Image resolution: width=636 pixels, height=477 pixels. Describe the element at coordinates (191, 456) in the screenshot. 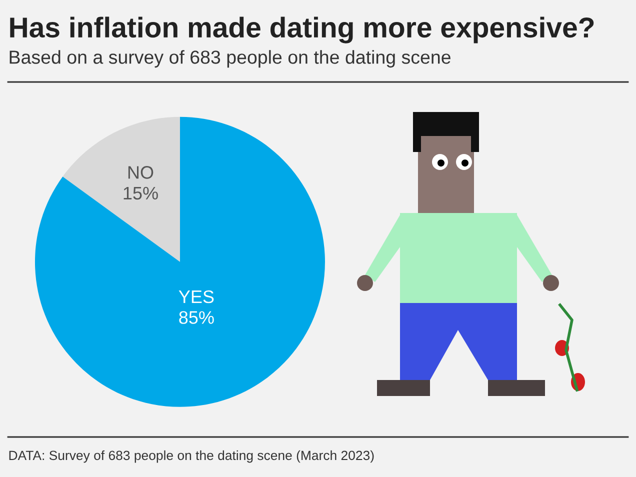

I see `text: DATA: Survey of 683 people on the dating scene (March 2023)` at that location.